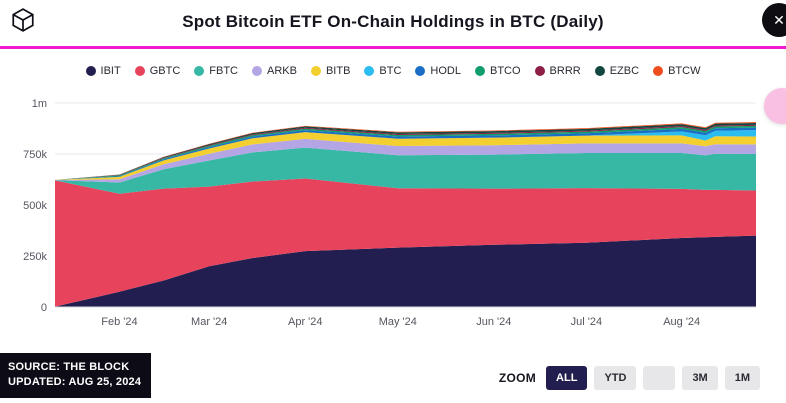 This screenshot has height=403, width=786. I want to click on area-series-hodl, so click(405, 153).